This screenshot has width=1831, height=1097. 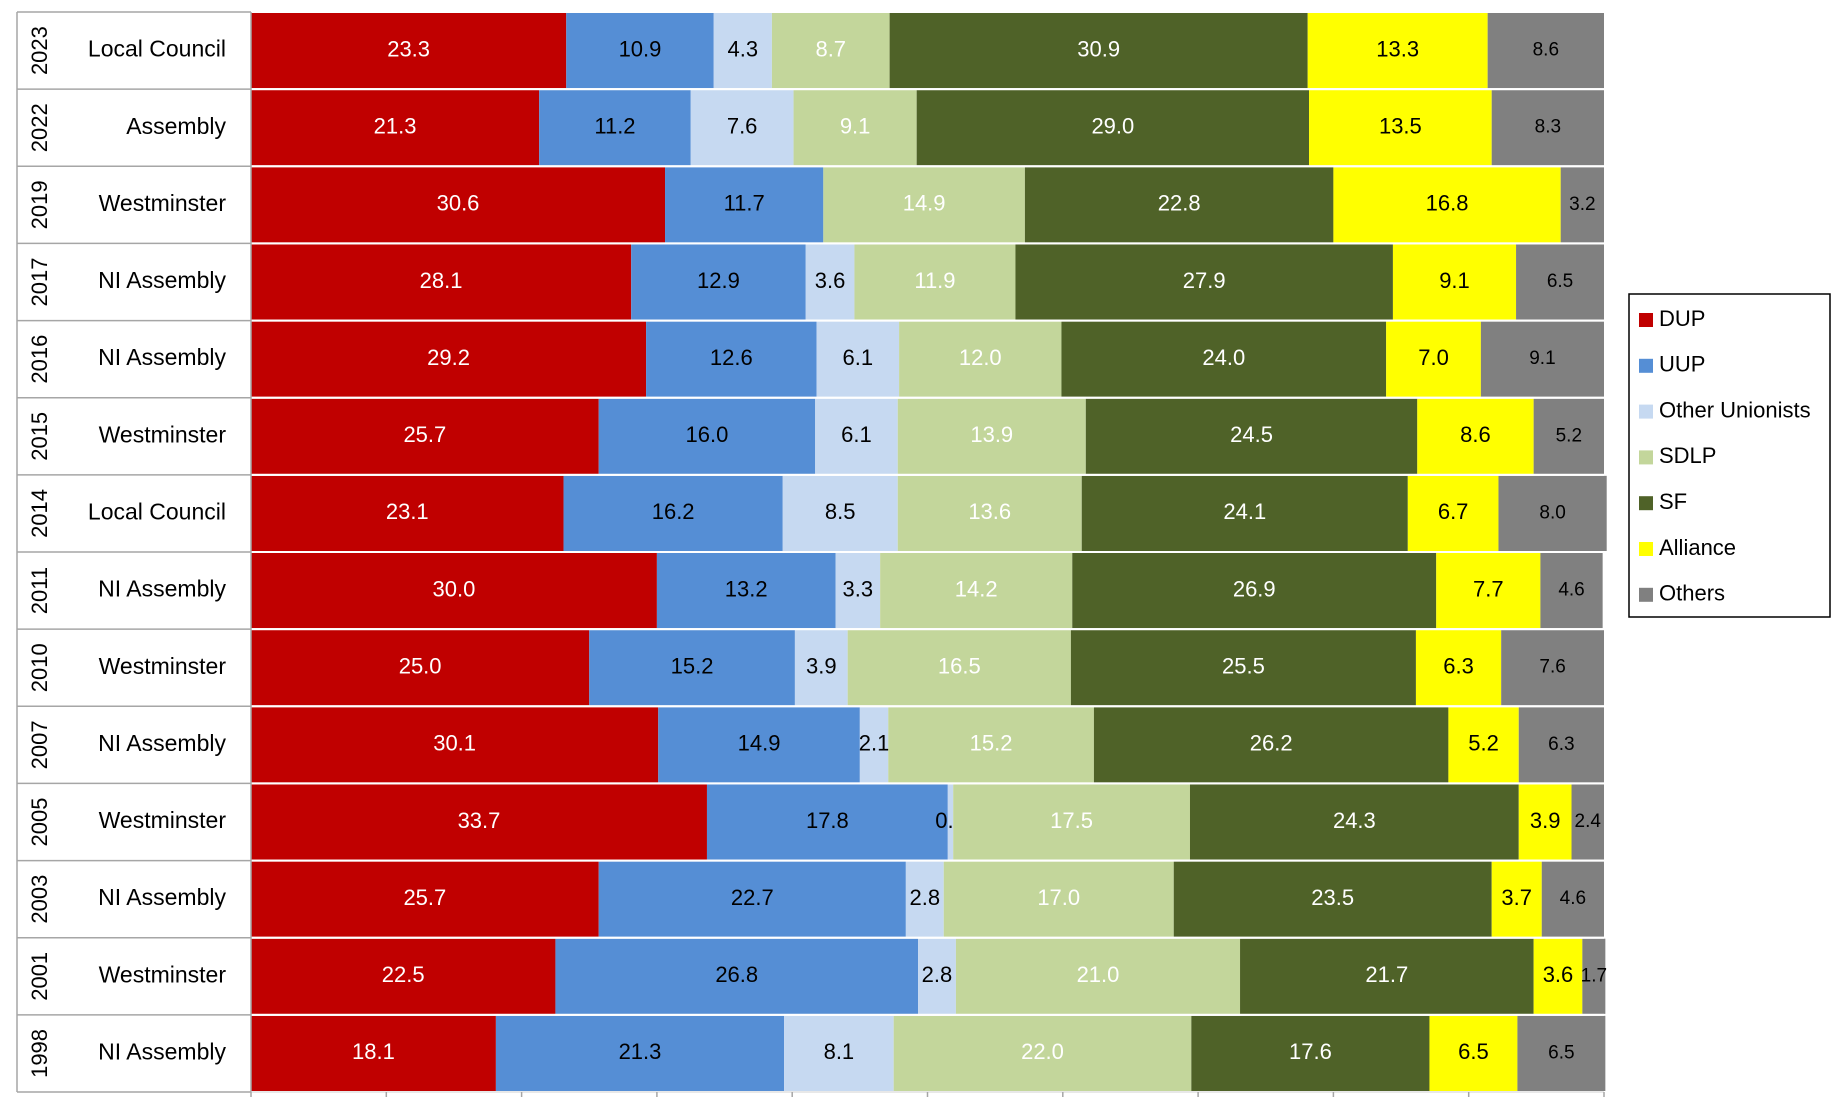 I want to click on value-label: 24.0, so click(x=1223, y=357).